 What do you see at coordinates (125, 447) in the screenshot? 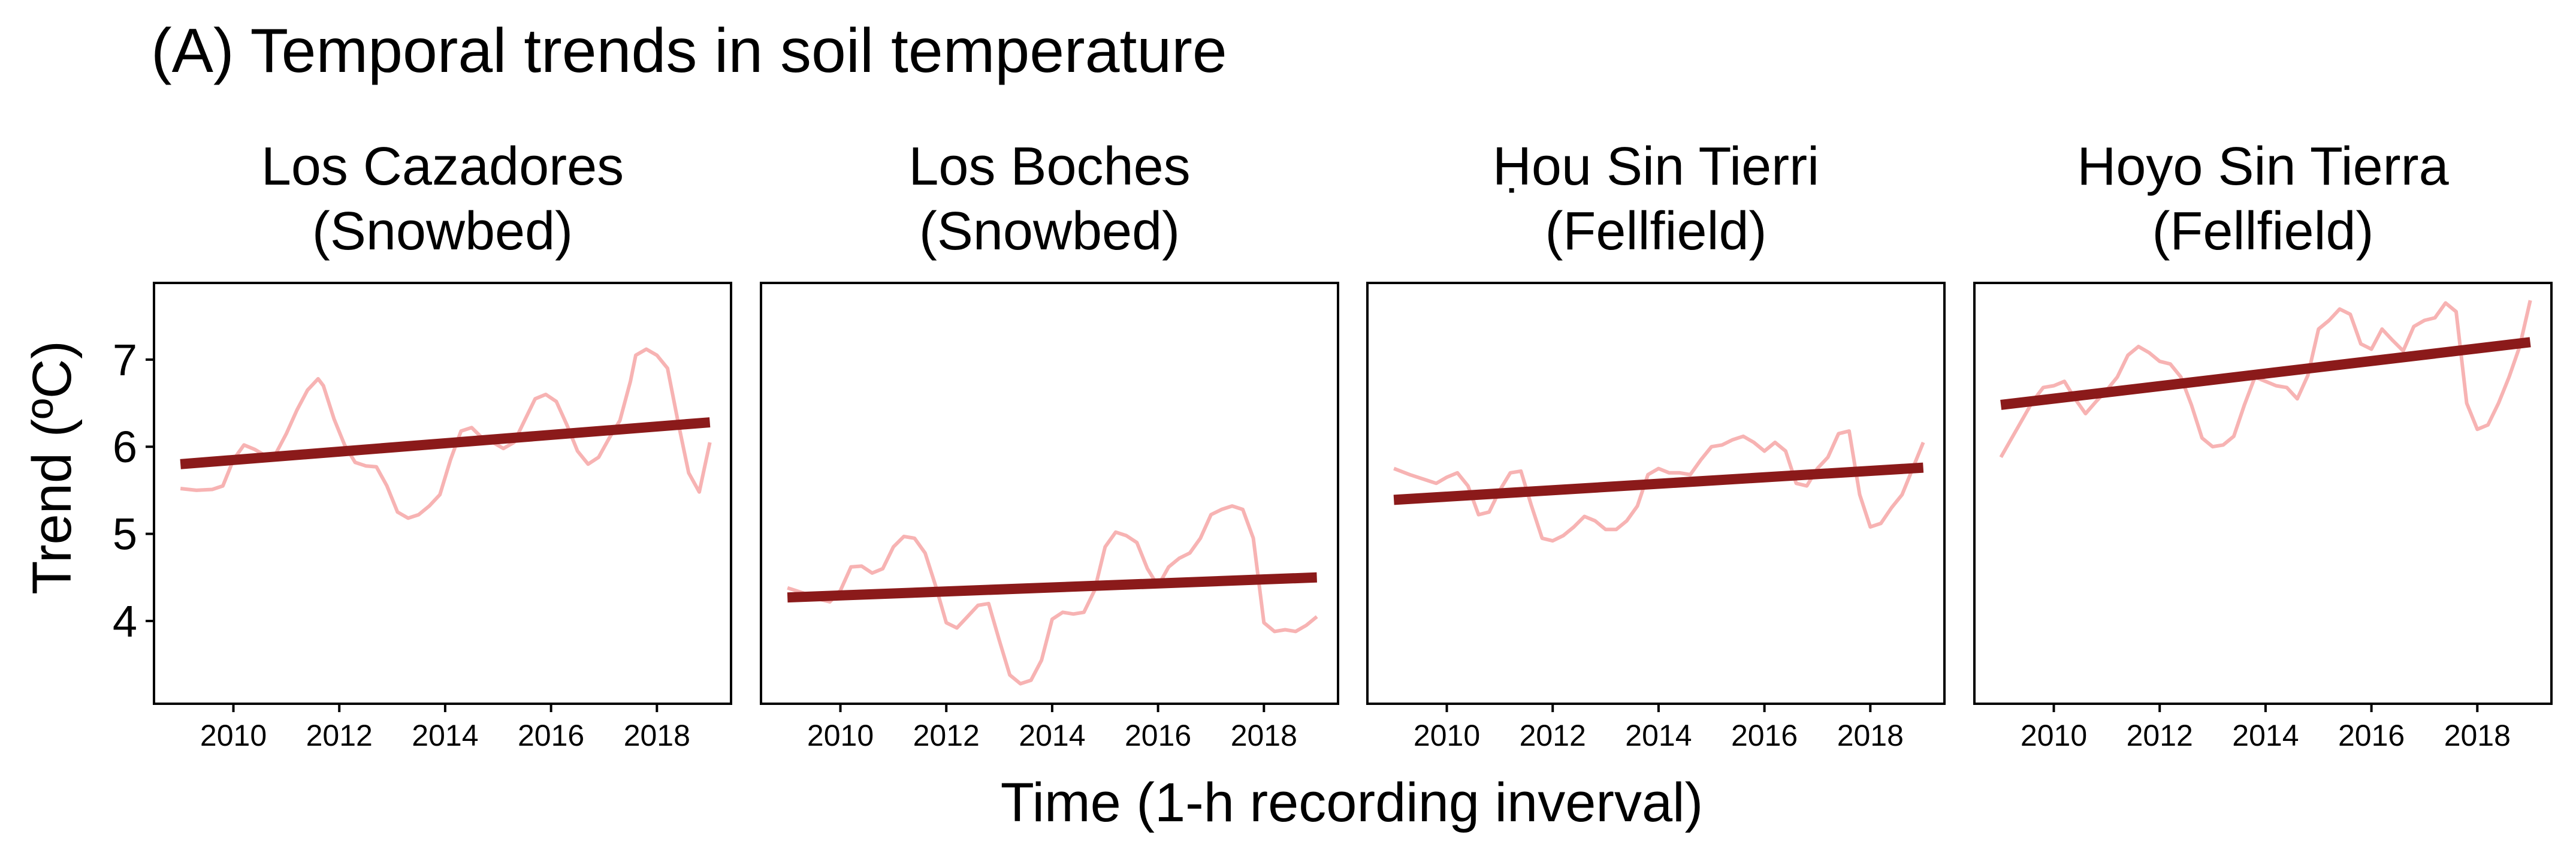
I see `y-tick-label: 6` at bounding box center [125, 447].